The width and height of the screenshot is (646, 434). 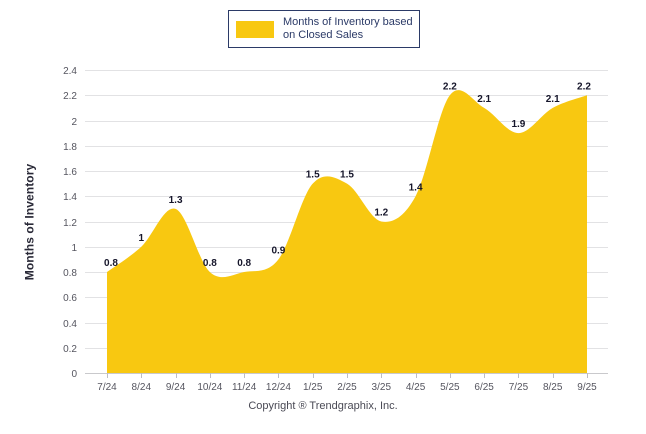 I want to click on y-axis-tick-label: 0.4, so click(x=70, y=324).